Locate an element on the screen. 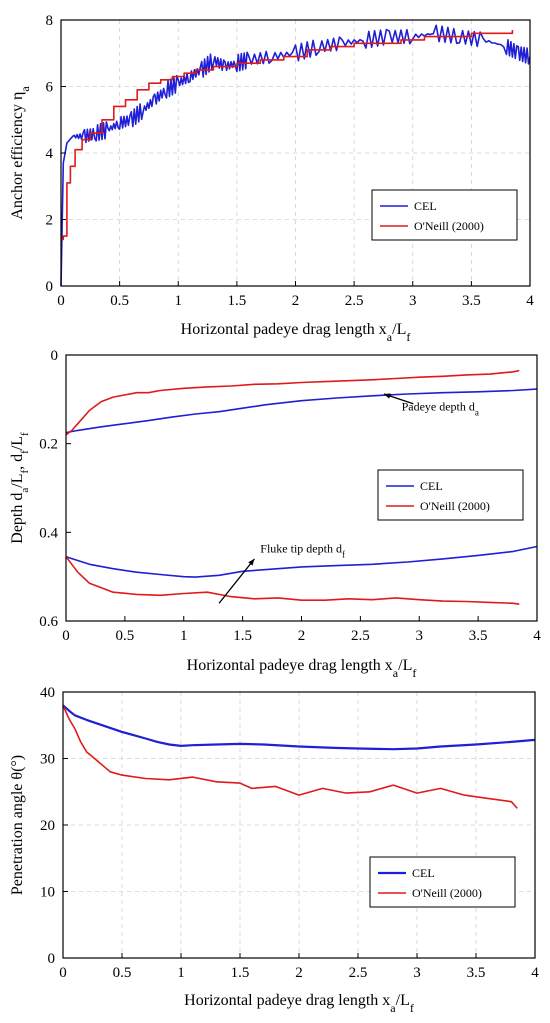 The width and height of the screenshot is (550, 1023). y-tick-label: 0.4 is located at coordinates (48, 533).